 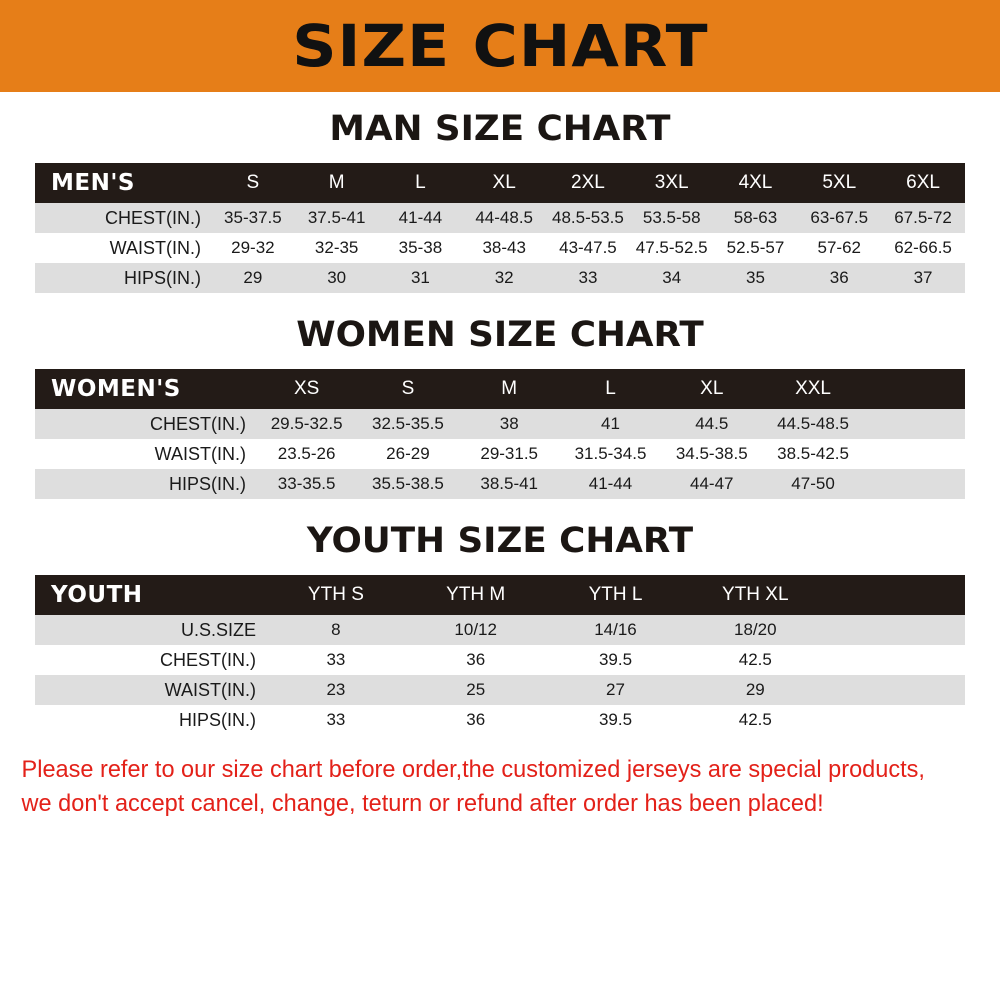 What do you see at coordinates (337, 277) in the screenshot?
I see `men-hips-m: 30` at bounding box center [337, 277].